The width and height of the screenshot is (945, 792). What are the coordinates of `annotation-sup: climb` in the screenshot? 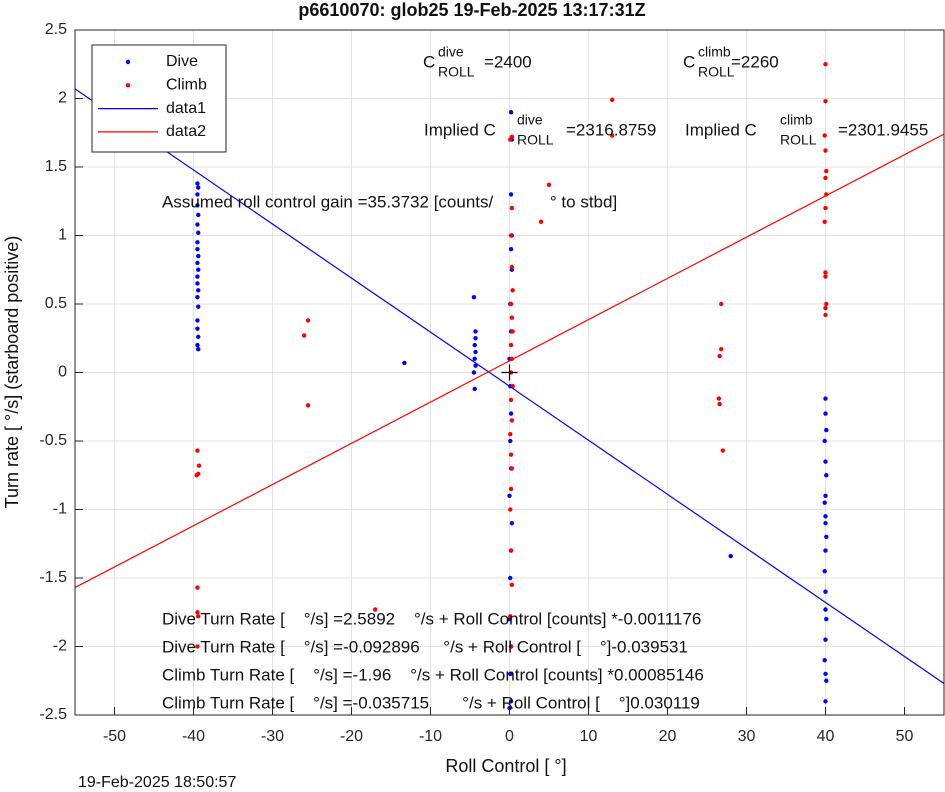 It's located at (796, 120).